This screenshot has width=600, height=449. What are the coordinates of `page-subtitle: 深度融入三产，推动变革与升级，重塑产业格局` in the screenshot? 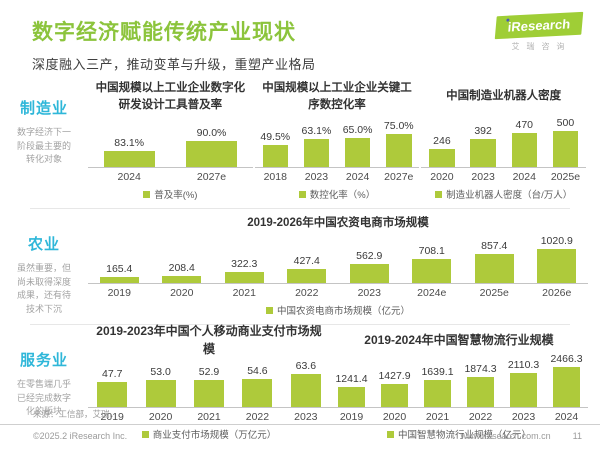 It's located at (174, 64).